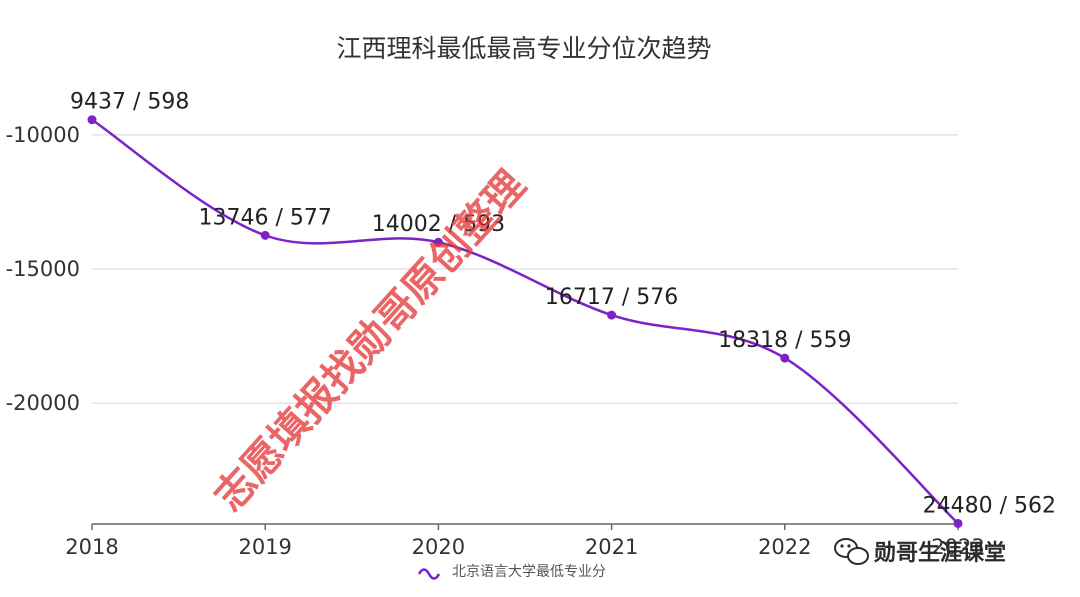  I want to click on x-tick-label: 2022, so click(784, 547).